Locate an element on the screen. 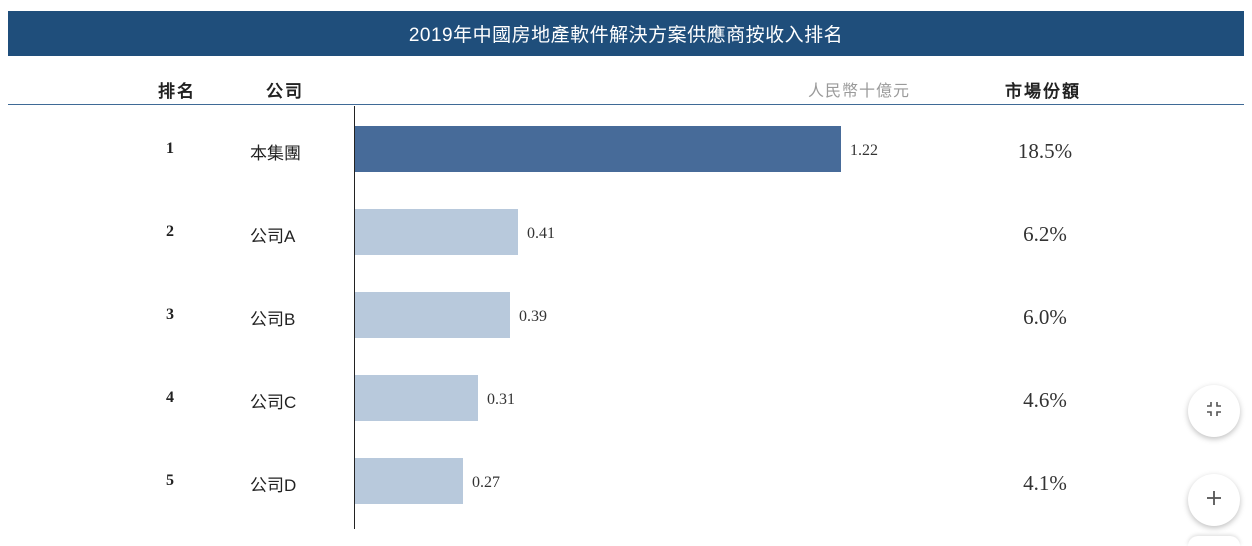 The image size is (1252, 546). zoom-in-button is located at coordinates (1214, 500).